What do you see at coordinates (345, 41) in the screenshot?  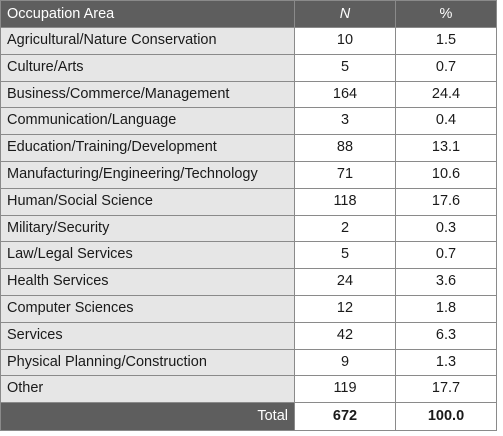 I see `row-n-value: 10` at bounding box center [345, 41].